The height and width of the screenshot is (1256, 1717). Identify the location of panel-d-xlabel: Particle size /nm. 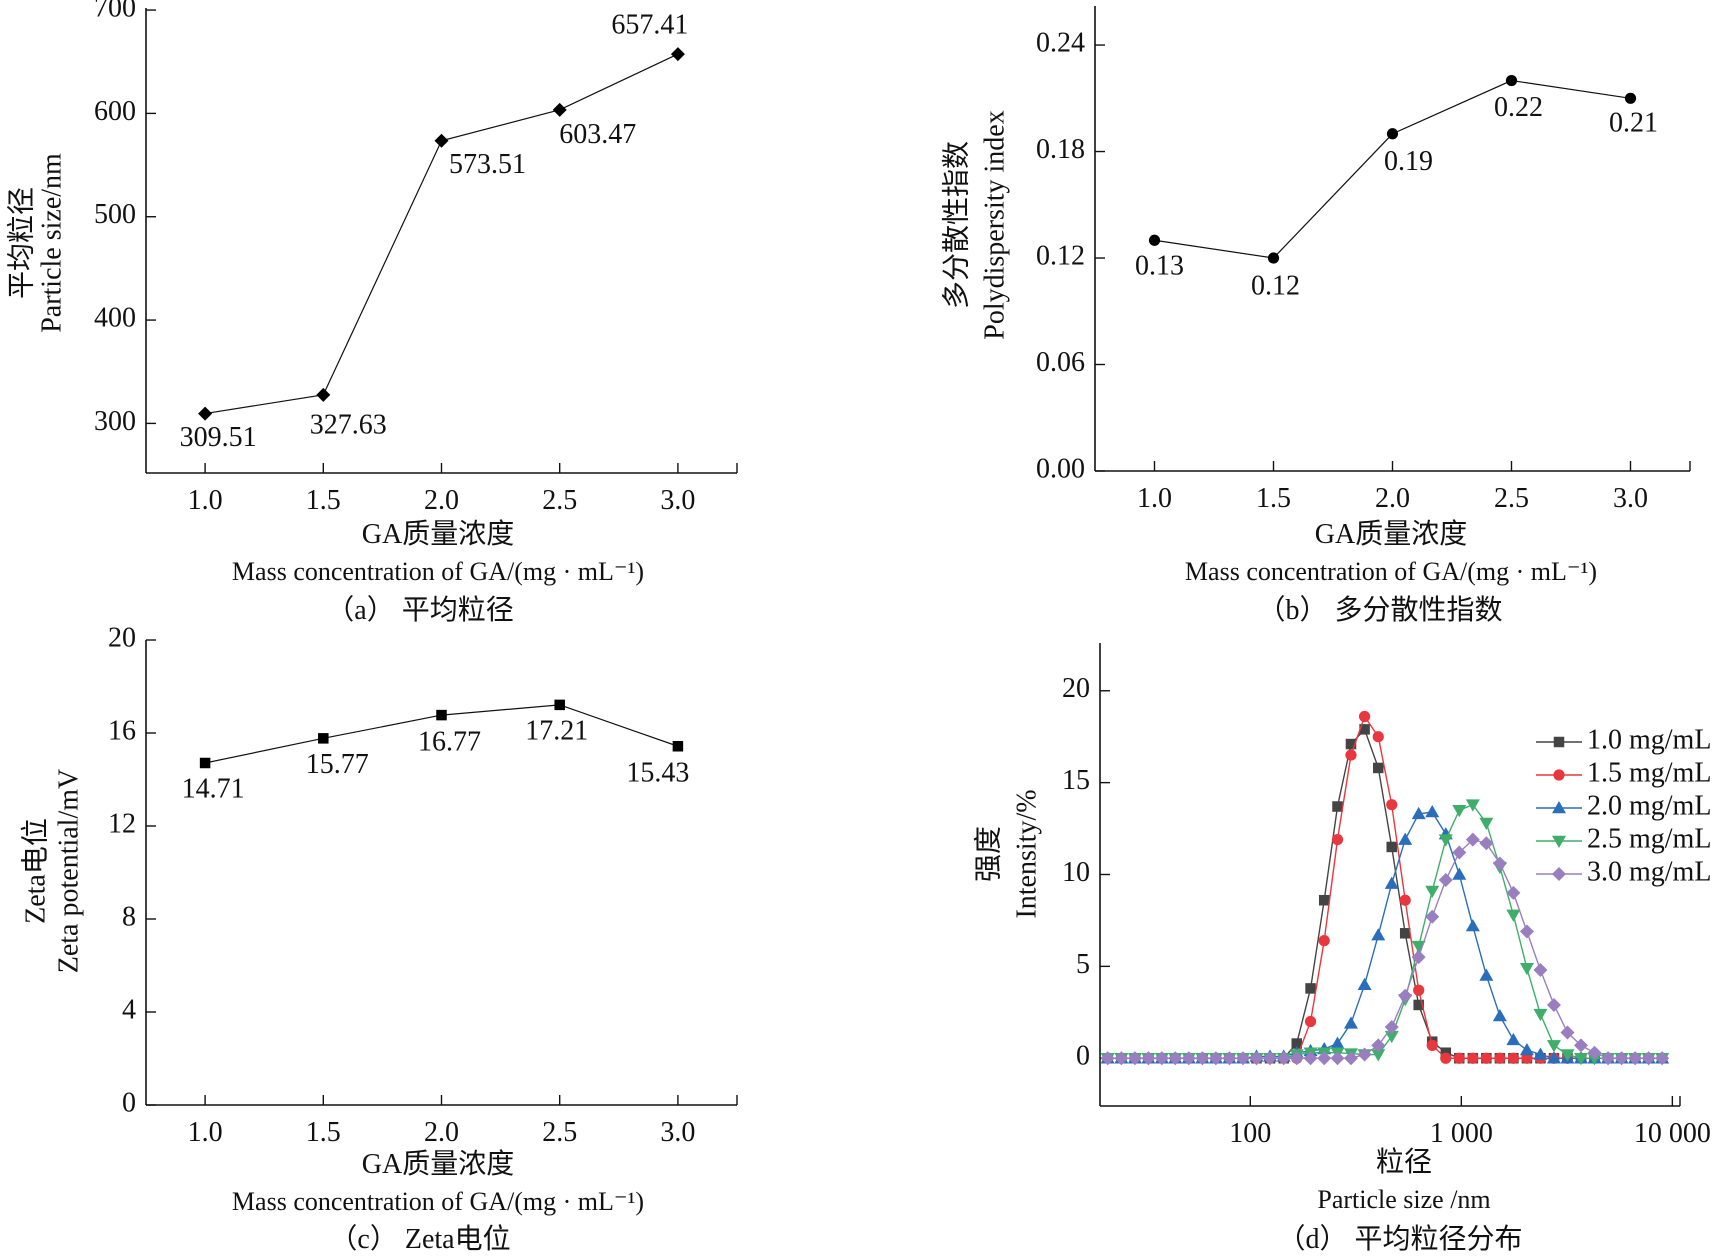
(1403, 1199).